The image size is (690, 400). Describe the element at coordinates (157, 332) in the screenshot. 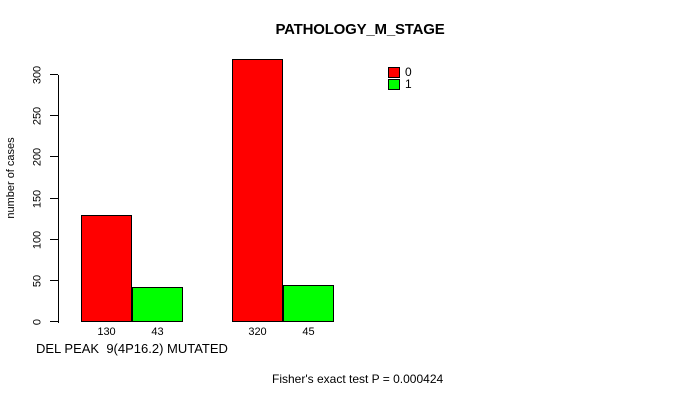

I see `bar-value-label: 43` at that location.